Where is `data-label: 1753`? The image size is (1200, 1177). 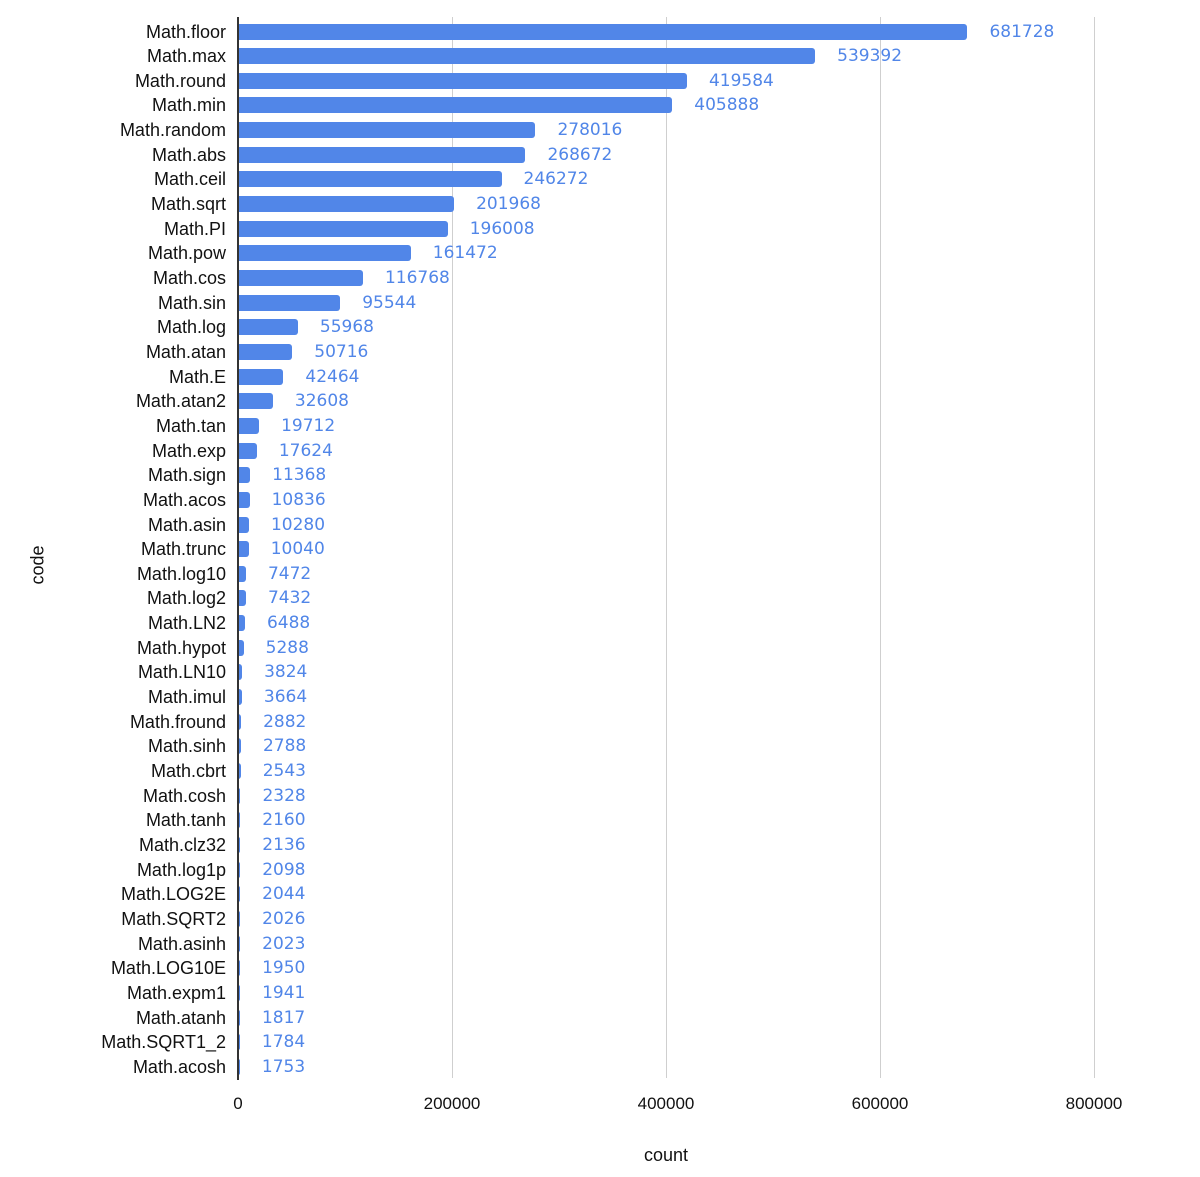 data-label: 1753 is located at coordinates (283, 1066).